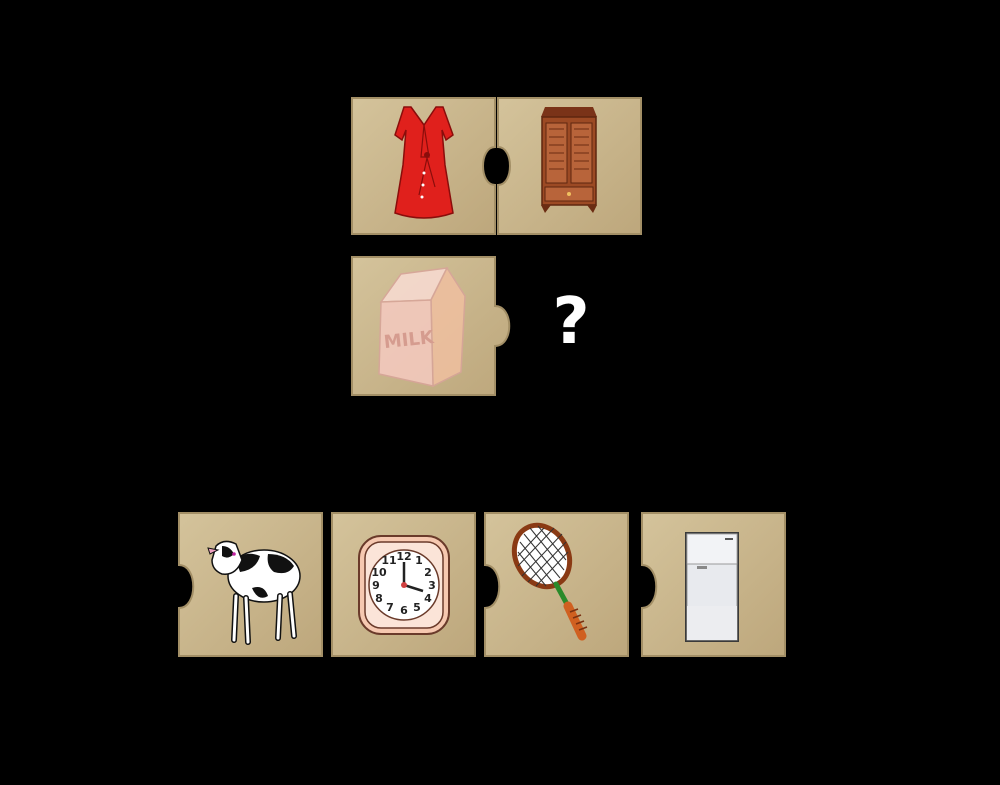 The height and width of the screenshot is (785, 1000). What do you see at coordinates (403, 556) in the screenshot?
I see `clock-num-12: 12` at bounding box center [403, 556].